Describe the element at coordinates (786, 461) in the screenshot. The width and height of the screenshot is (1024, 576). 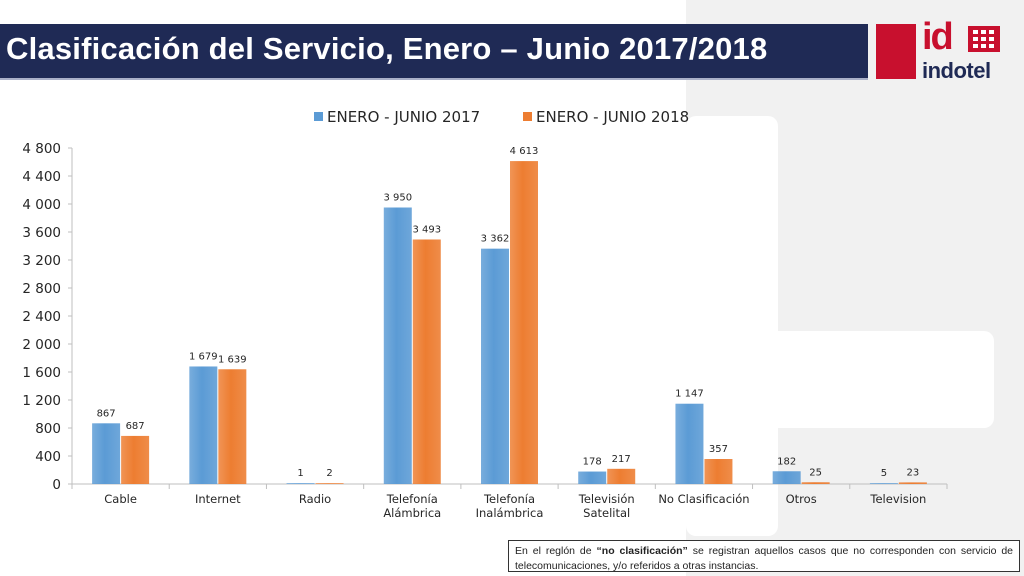
I see `data-label: 182` at that location.